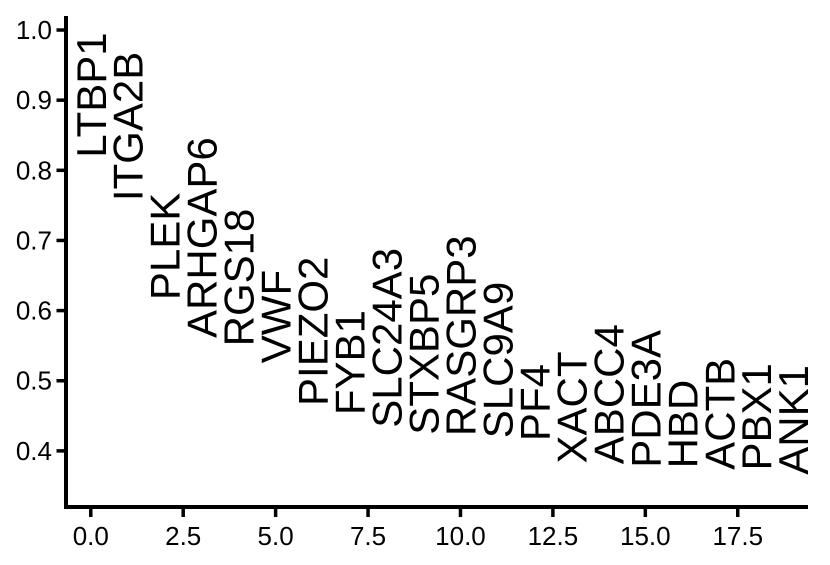  What do you see at coordinates (553, 536) in the screenshot?
I see `x-tick-label: 12.5` at bounding box center [553, 536].